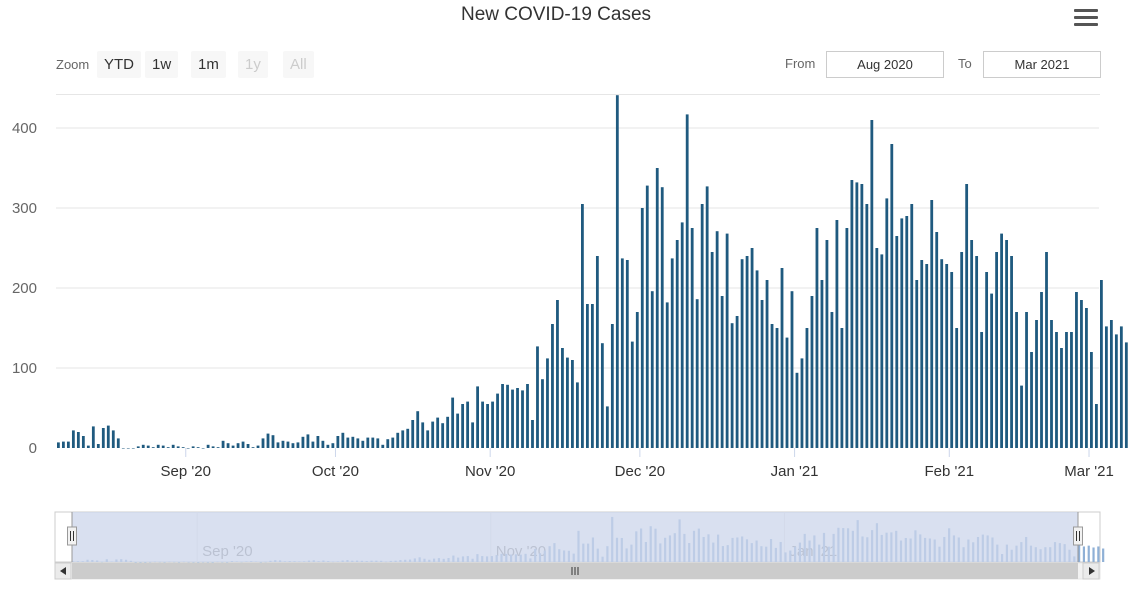 The width and height of the screenshot is (1132, 597). Describe the element at coordinates (800, 63) in the screenshot. I see `from-label: From` at that location.